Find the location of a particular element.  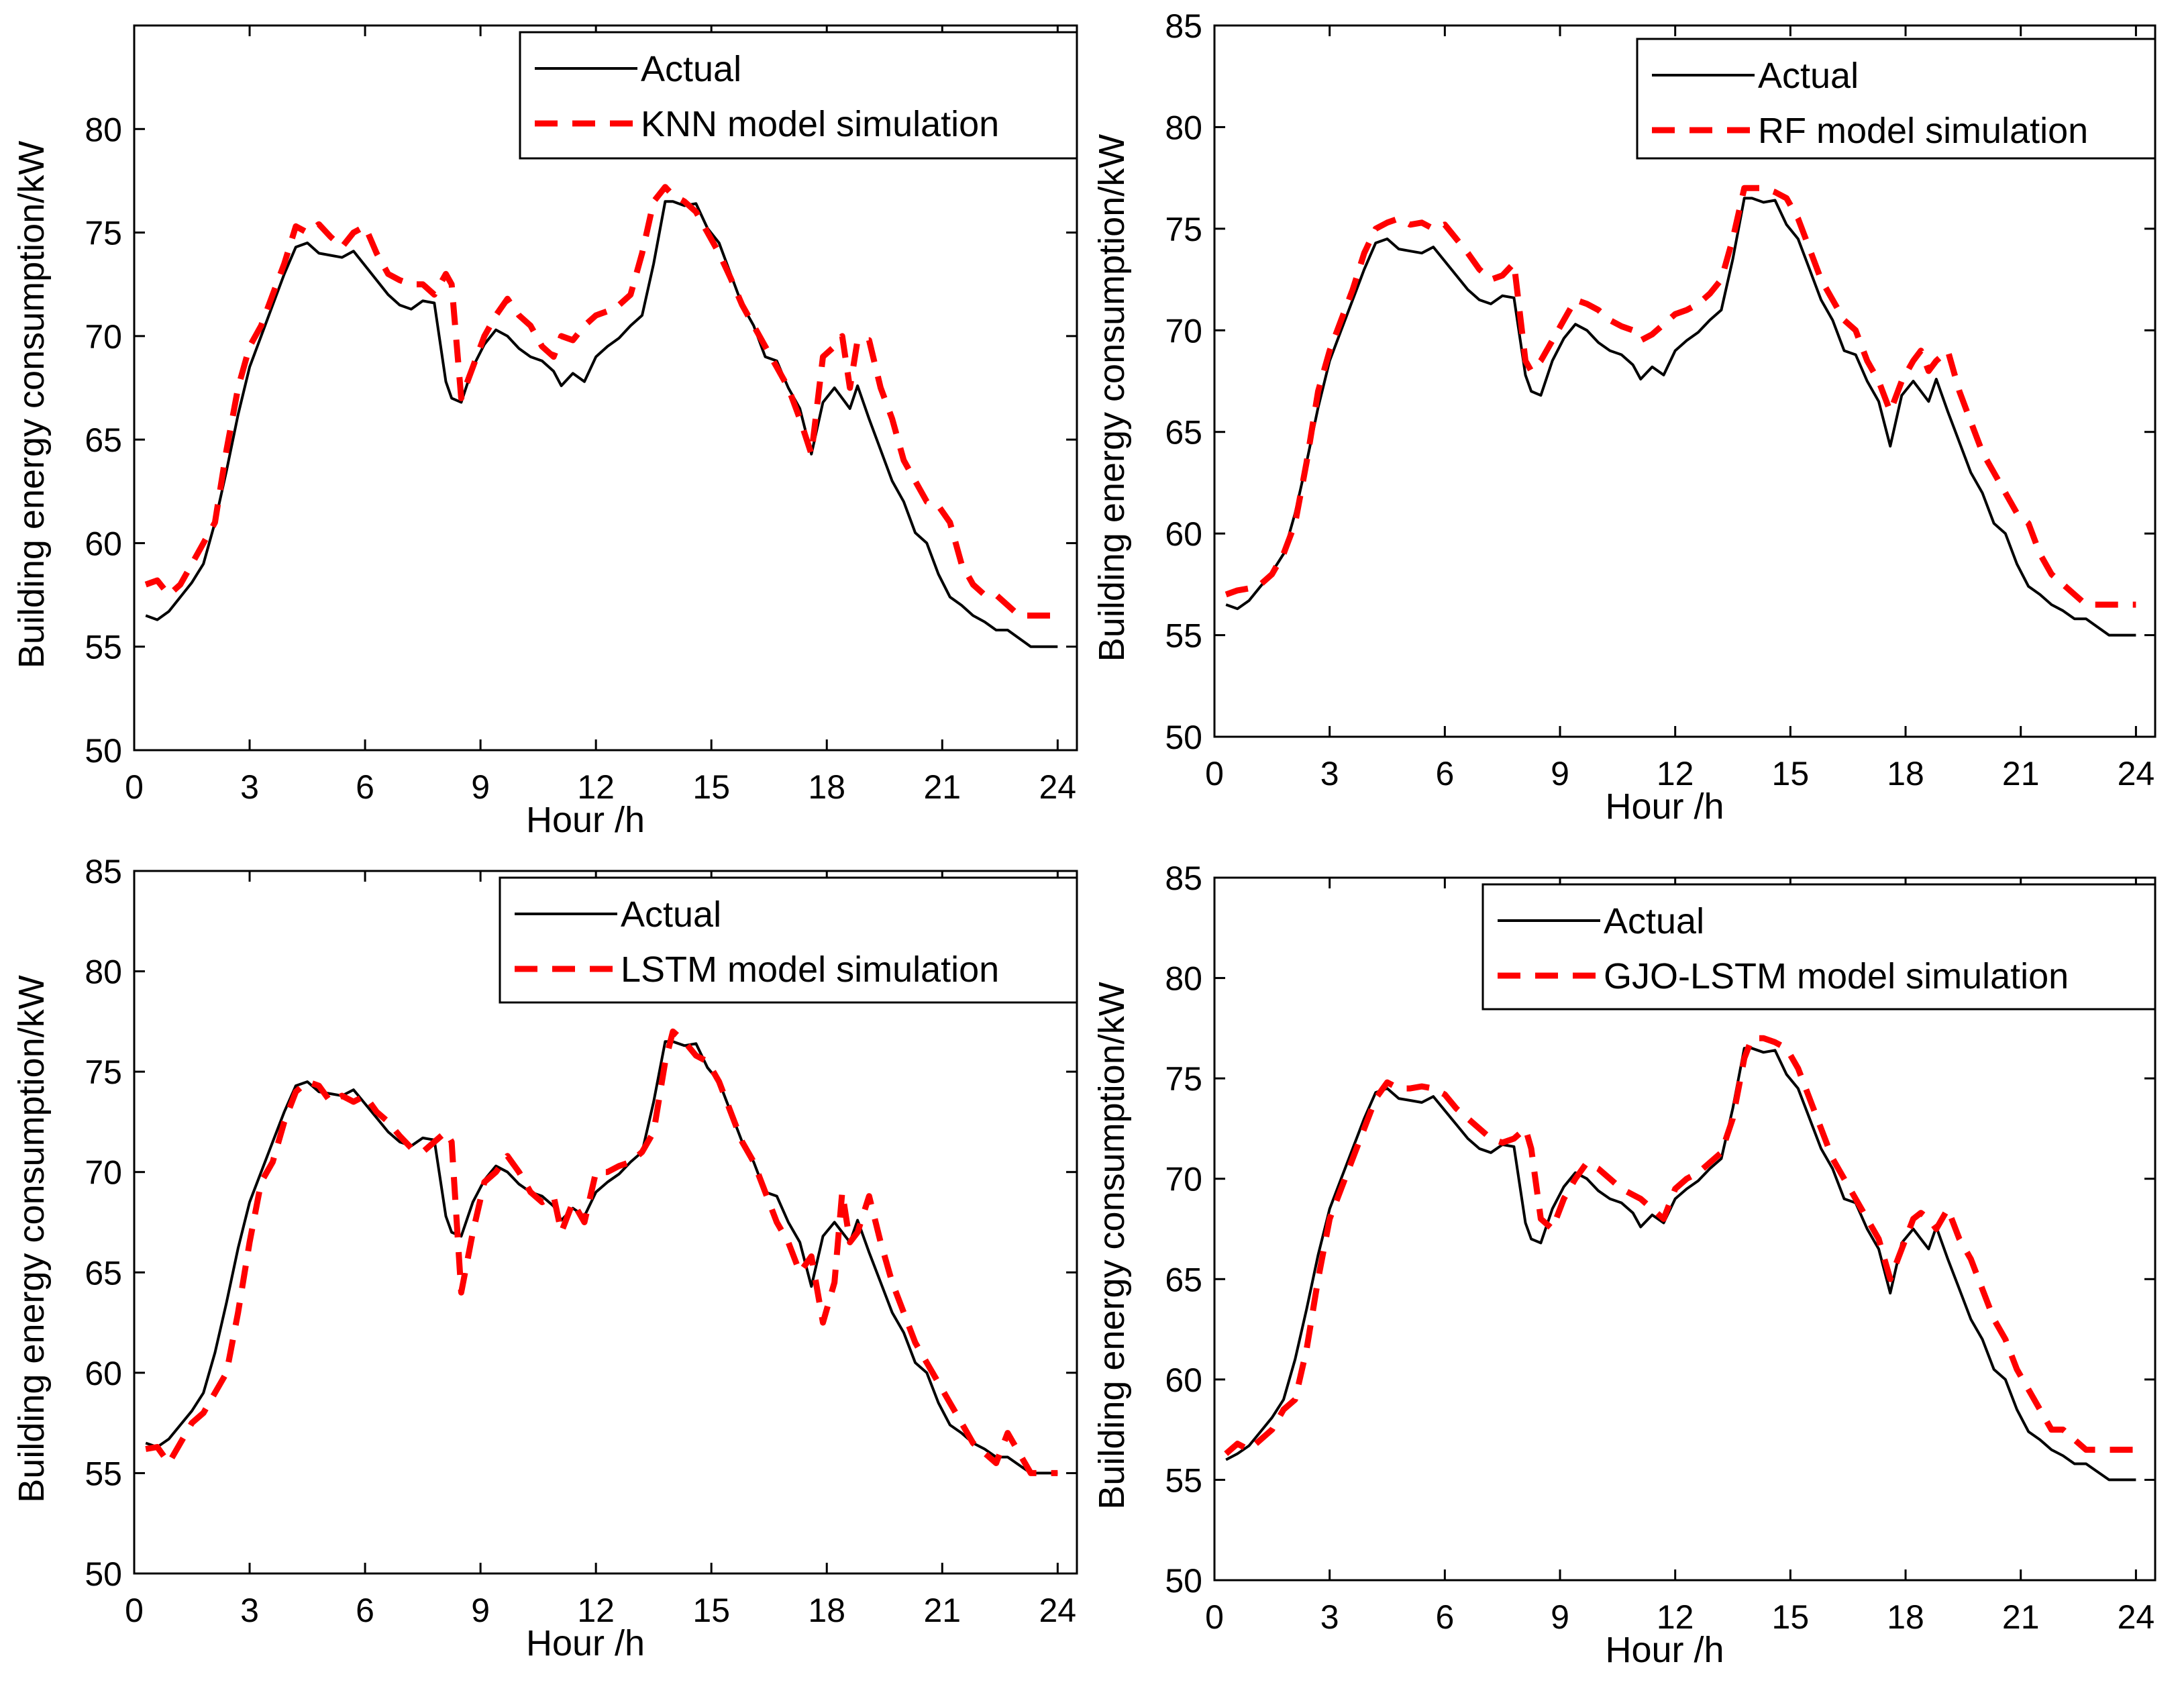

legend-label: GJO-LSTM model simulation is located at coordinates (1837, 976).